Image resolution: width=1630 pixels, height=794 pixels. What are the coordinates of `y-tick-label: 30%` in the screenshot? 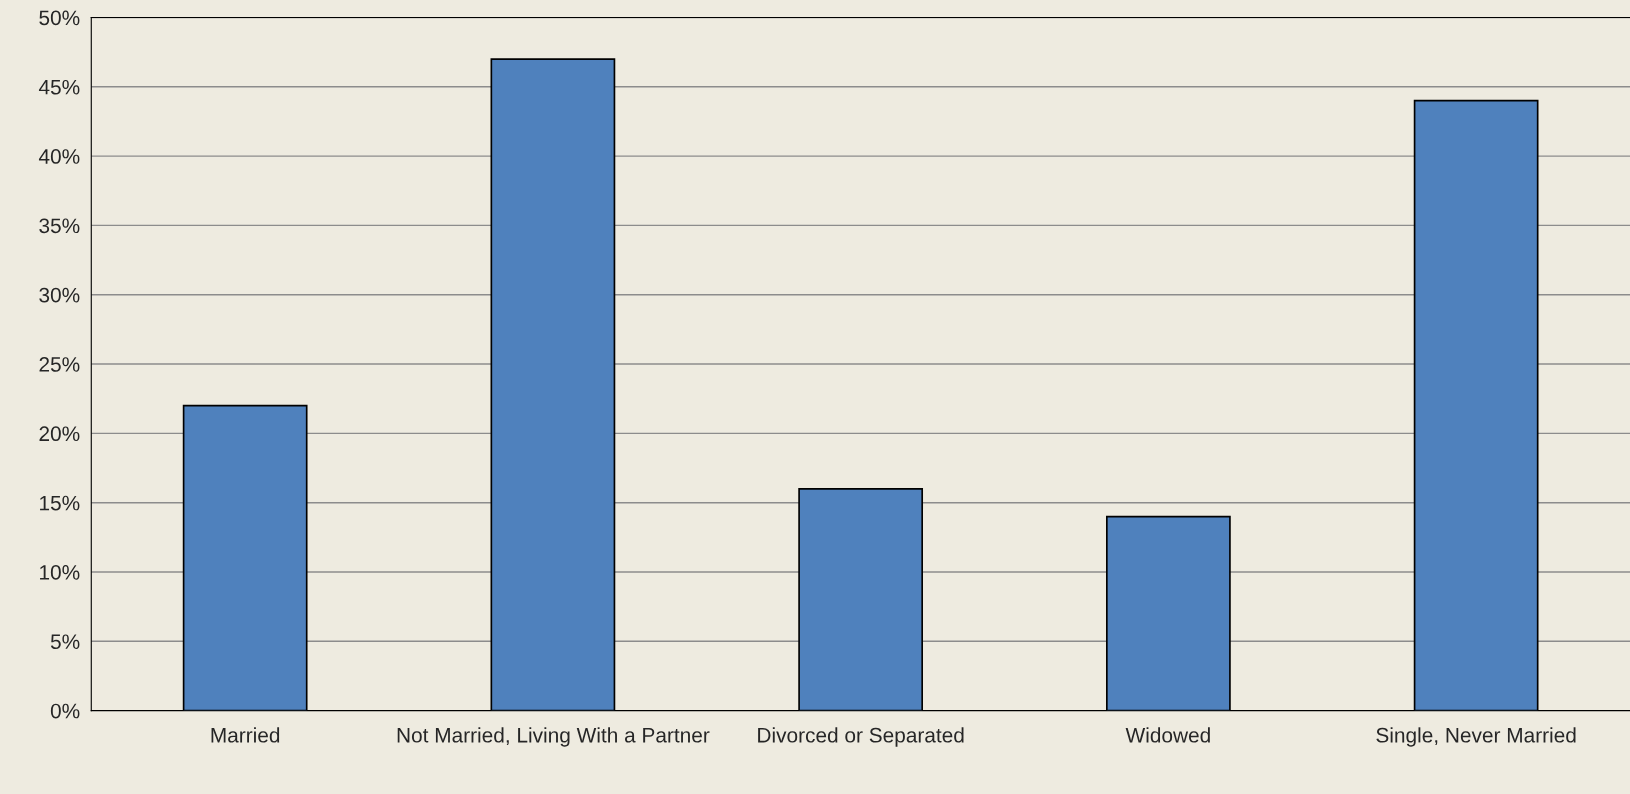 It's located at (59, 295).